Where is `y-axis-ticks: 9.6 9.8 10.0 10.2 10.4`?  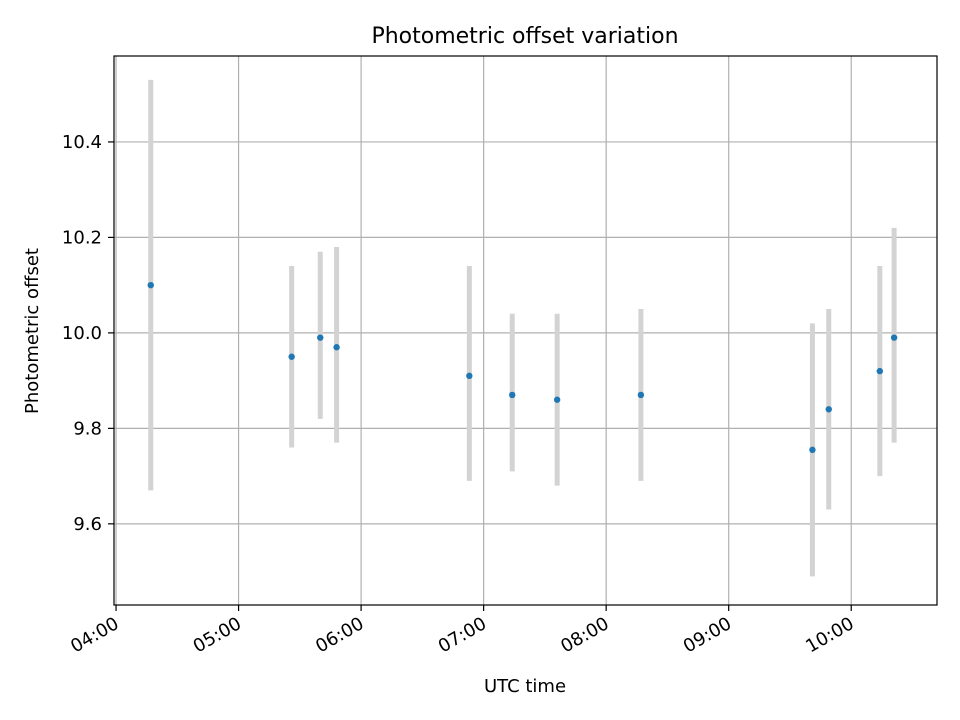 y-axis-ticks: 9.6 9.8 10.0 10.2 10.4 is located at coordinates (88, 333).